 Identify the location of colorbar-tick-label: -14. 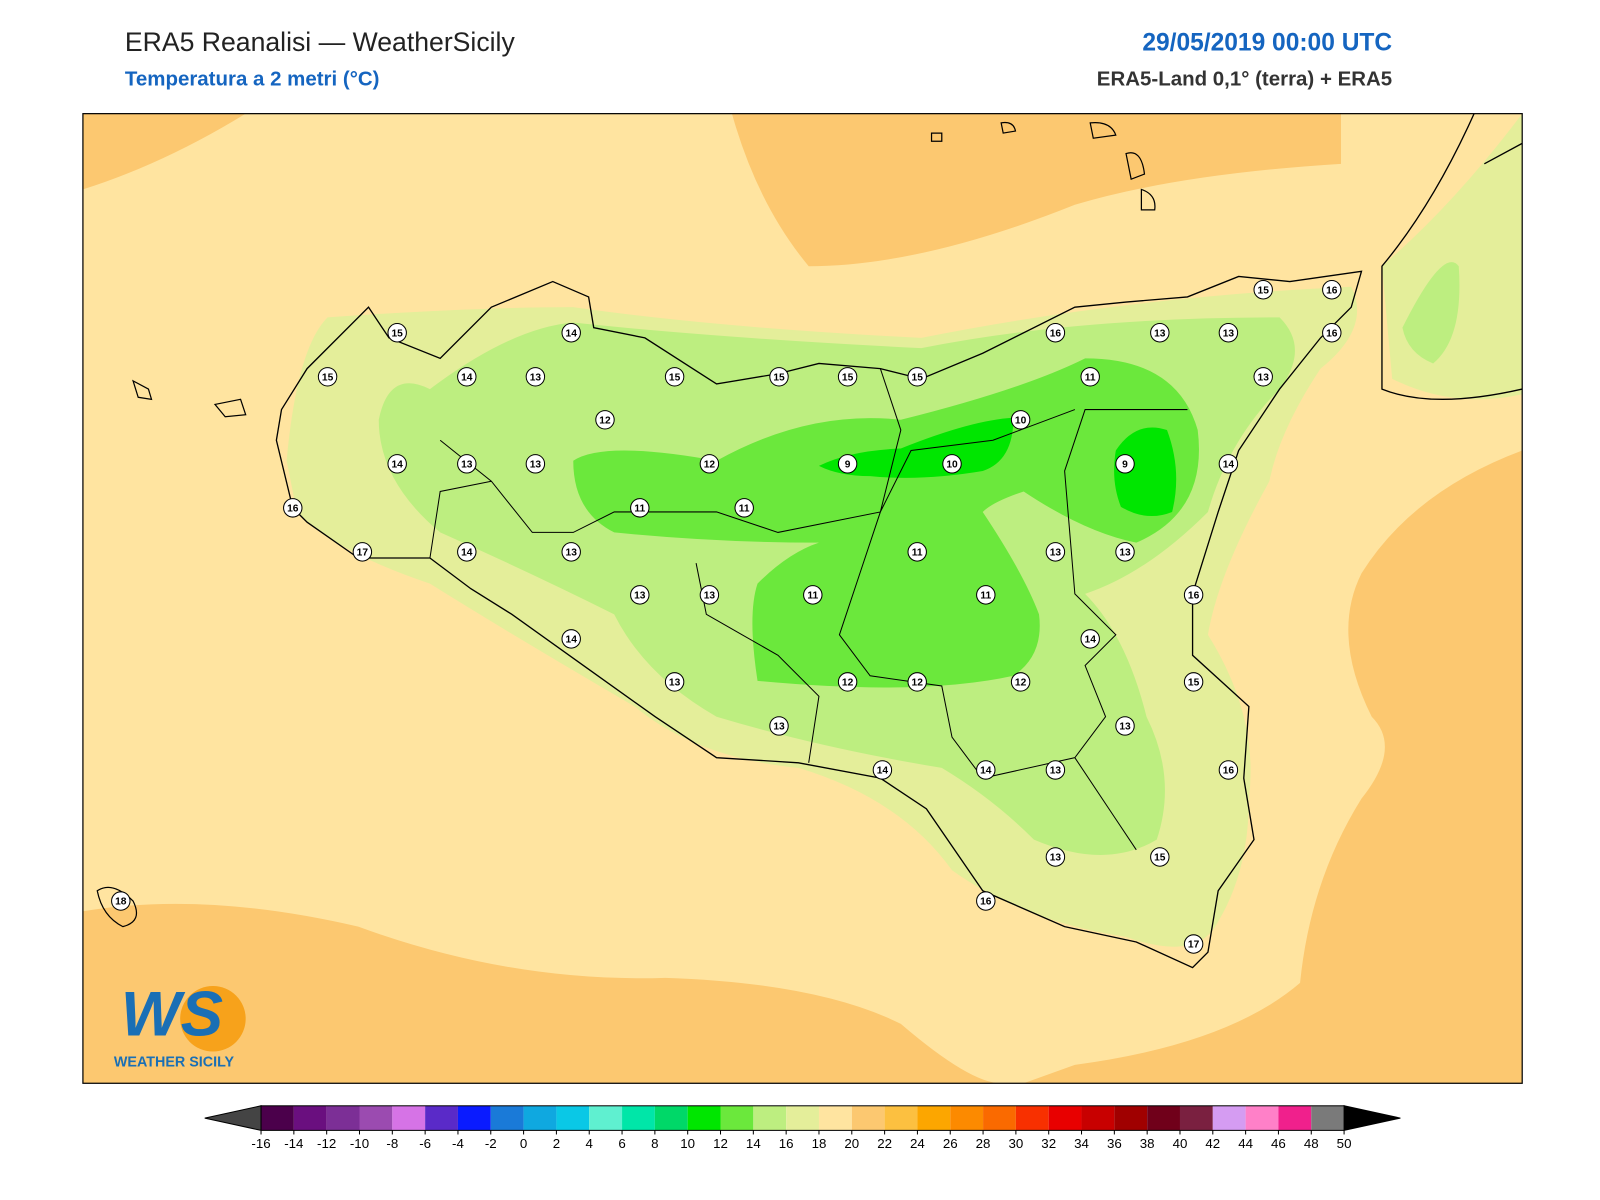
(293, 1143).